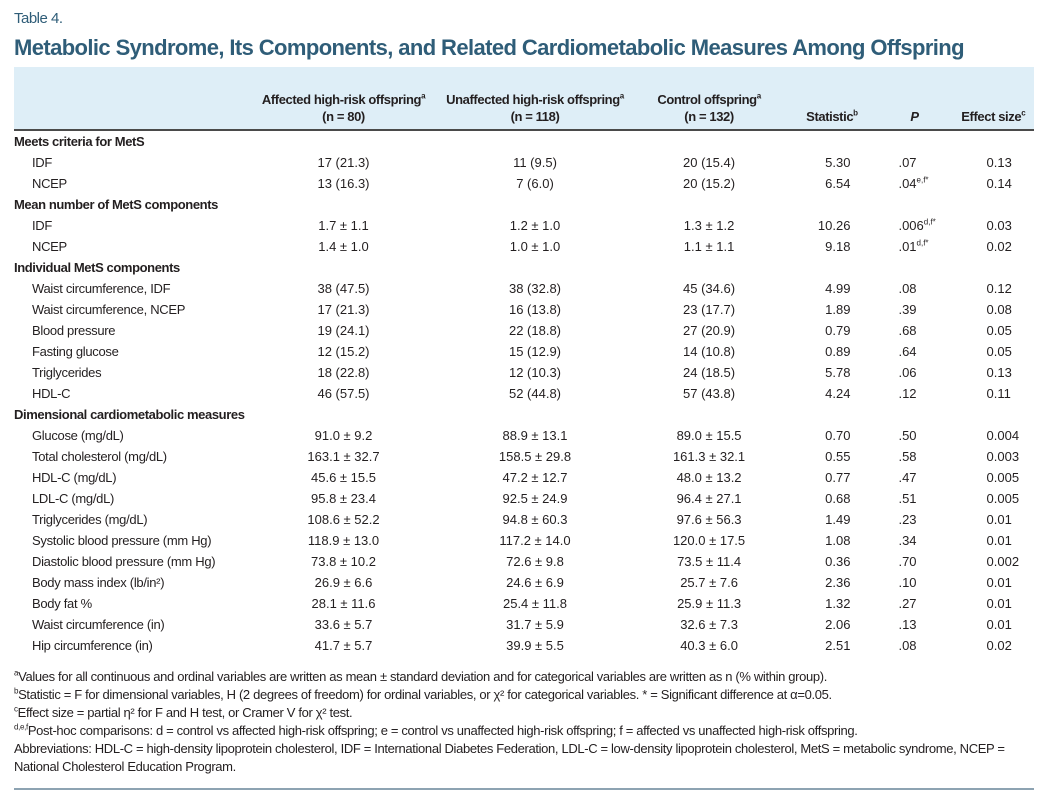 This screenshot has height=790, width=1042. Describe the element at coordinates (709, 183) in the screenshot. I see `group-value: 20 (15.2)` at that location.